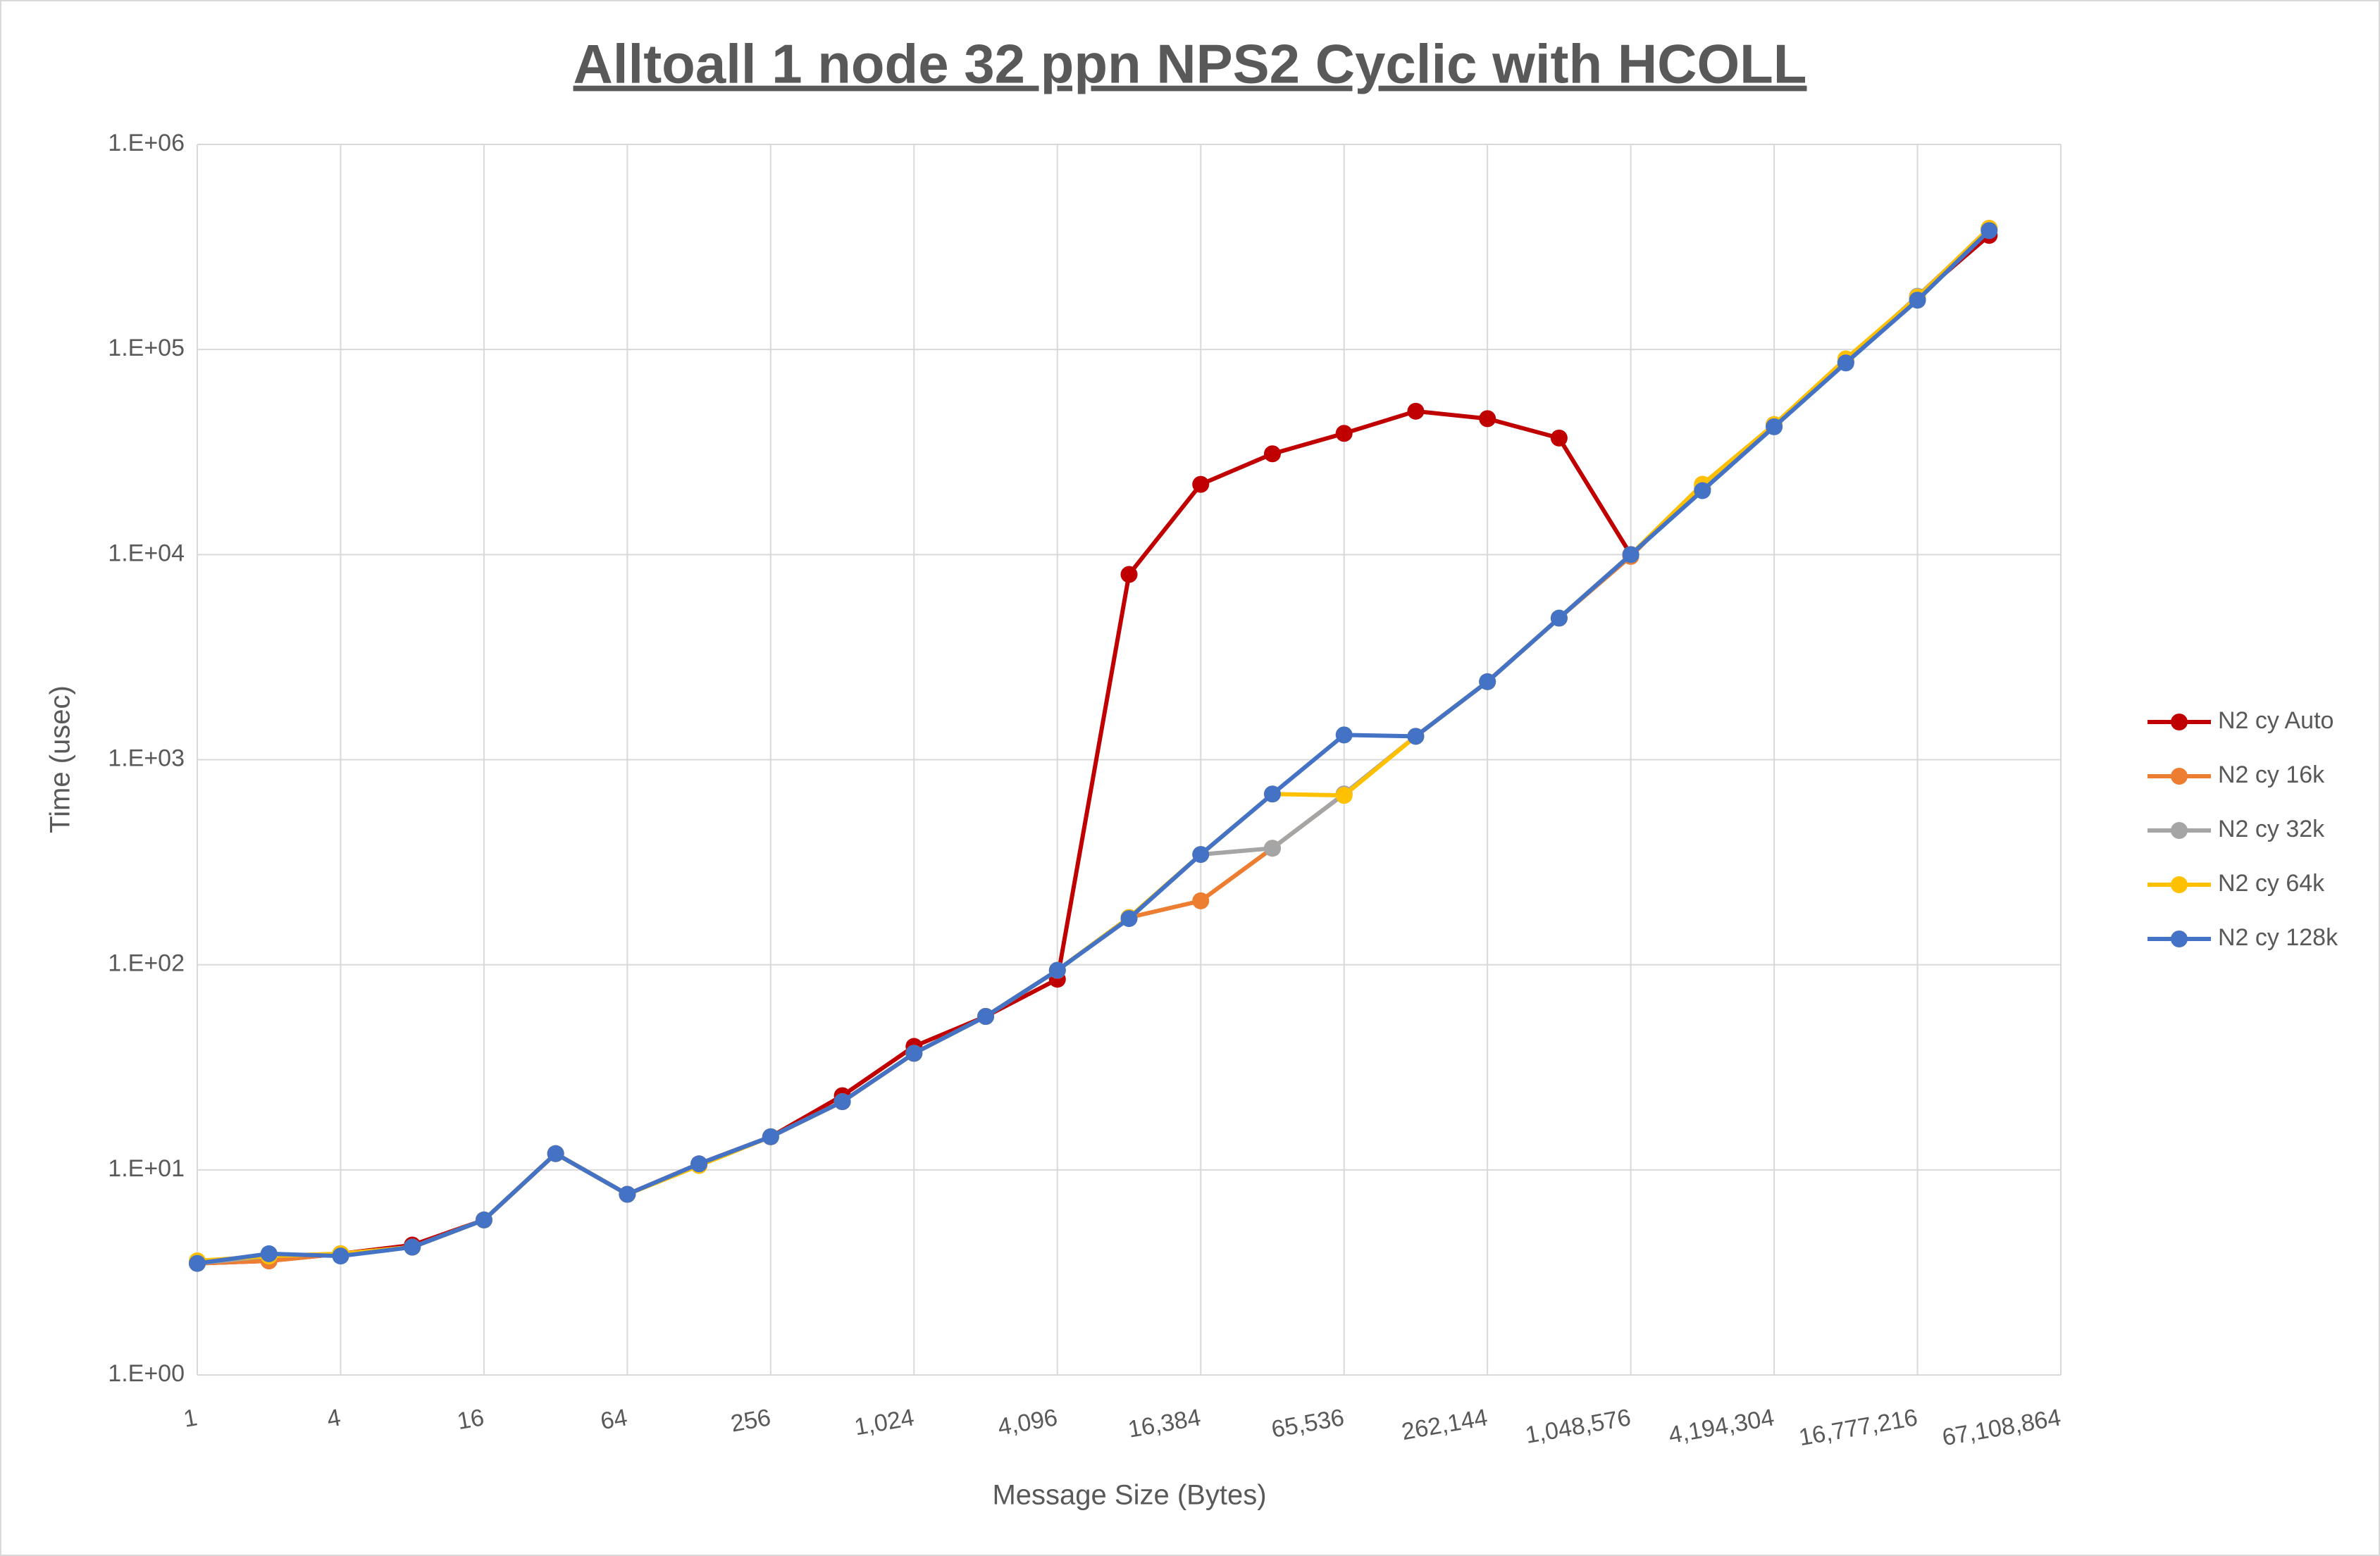  Describe the element at coordinates (1129, 1495) in the screenshot. I see `x-axis-label: Message Size (Bytes)` at that location.